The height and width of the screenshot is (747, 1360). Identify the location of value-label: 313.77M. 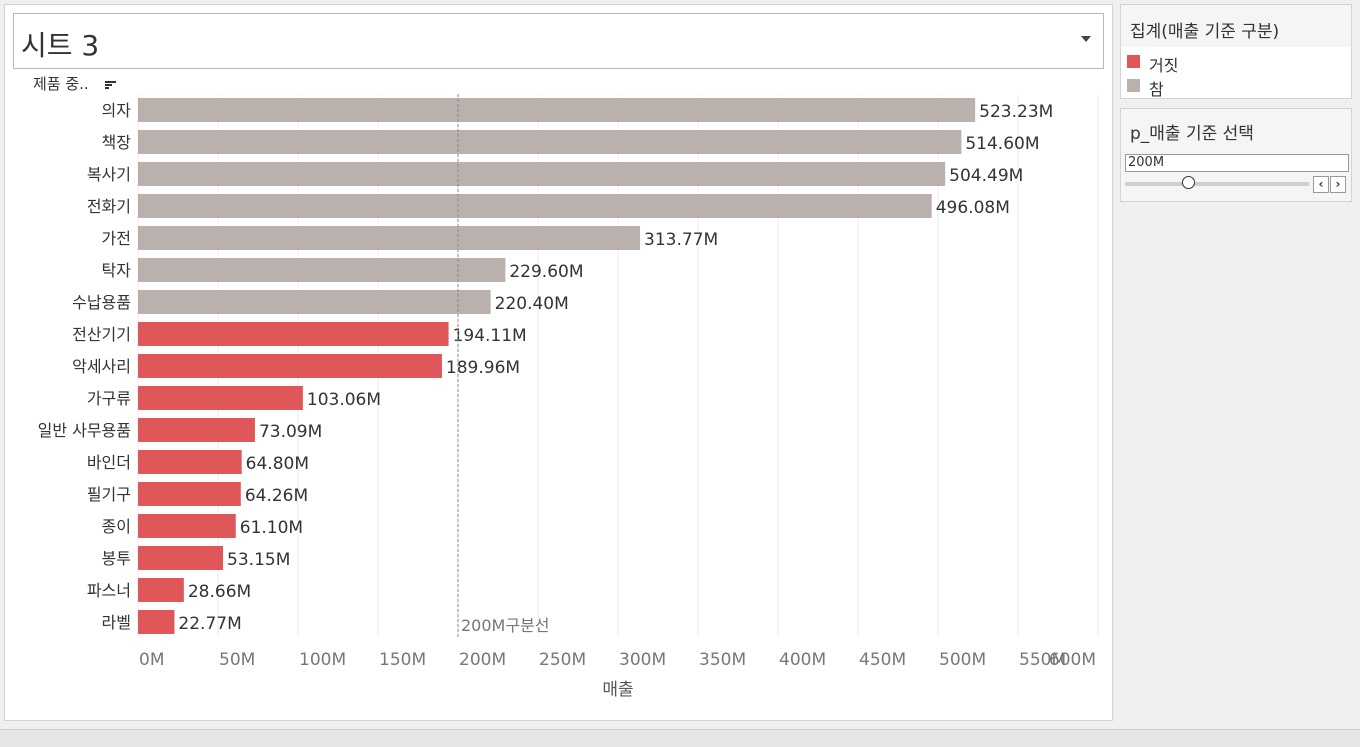
(681, 240).